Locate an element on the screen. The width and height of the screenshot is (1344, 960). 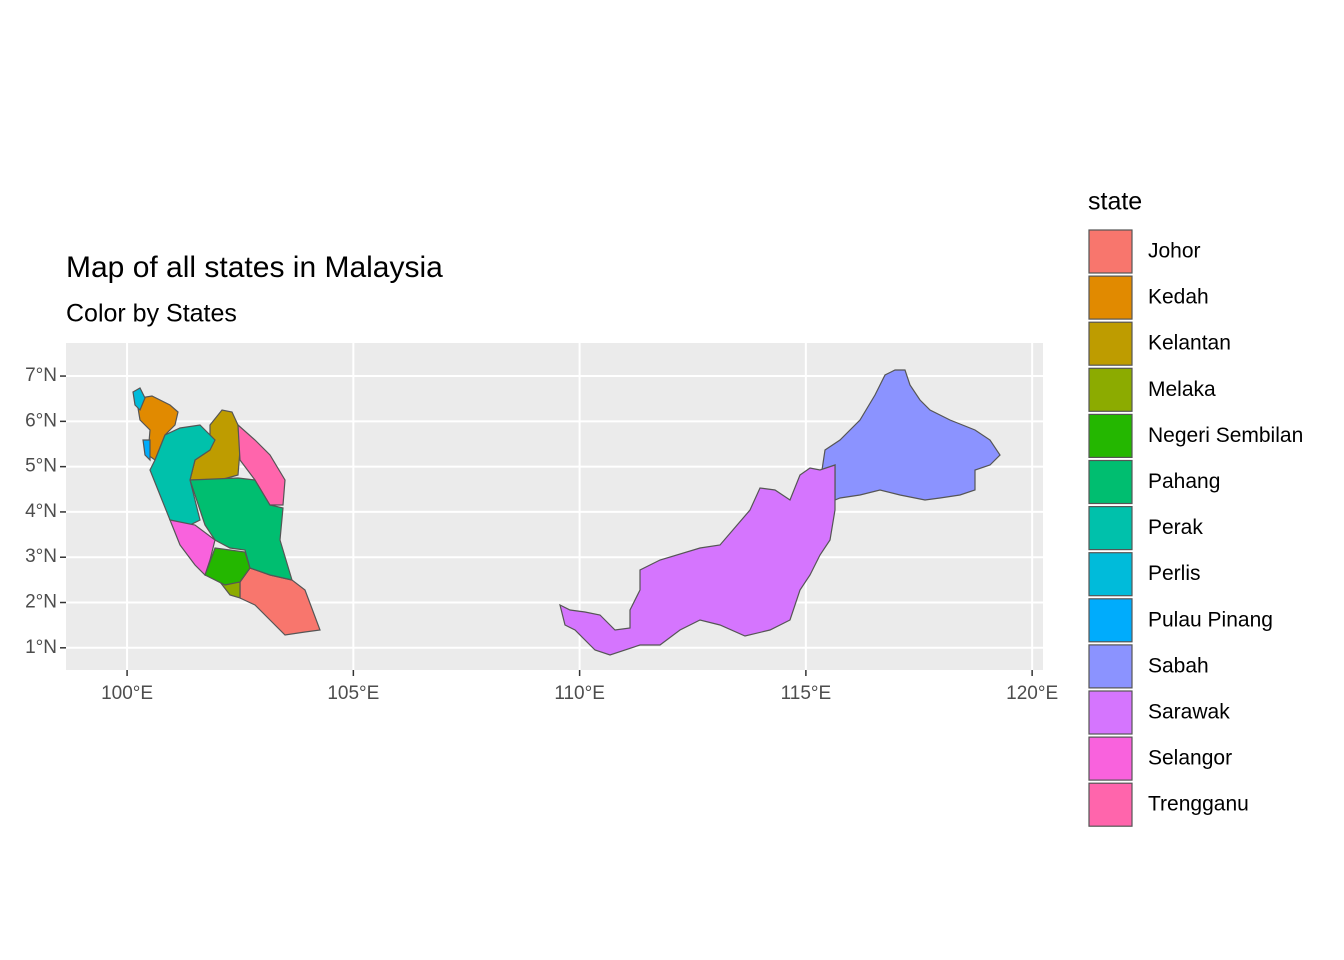
y-tick-label: 2°N is located at coordinates (41, 602).